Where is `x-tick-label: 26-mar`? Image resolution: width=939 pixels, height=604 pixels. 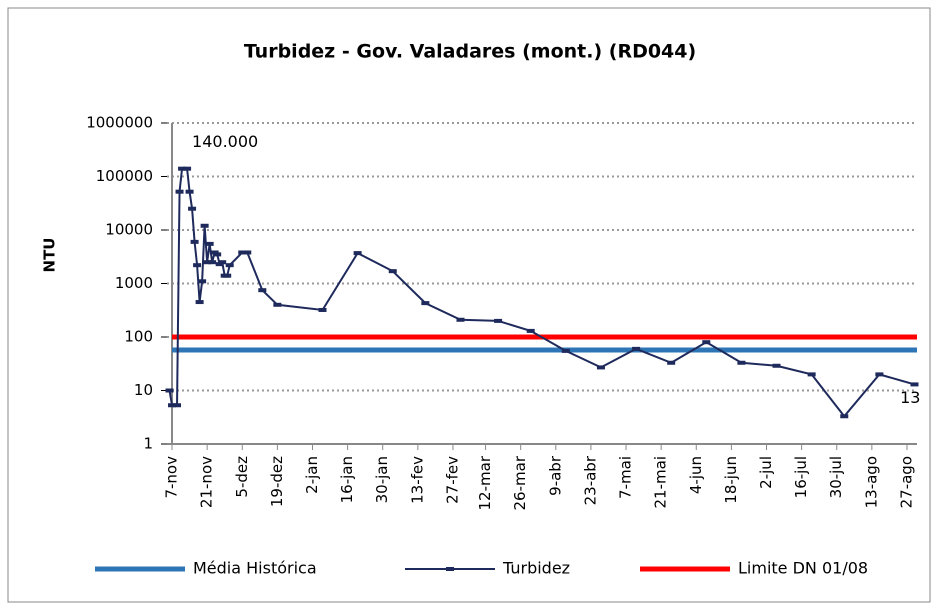 x-tick-label: 26-mar is located at coordinates (520, 482).